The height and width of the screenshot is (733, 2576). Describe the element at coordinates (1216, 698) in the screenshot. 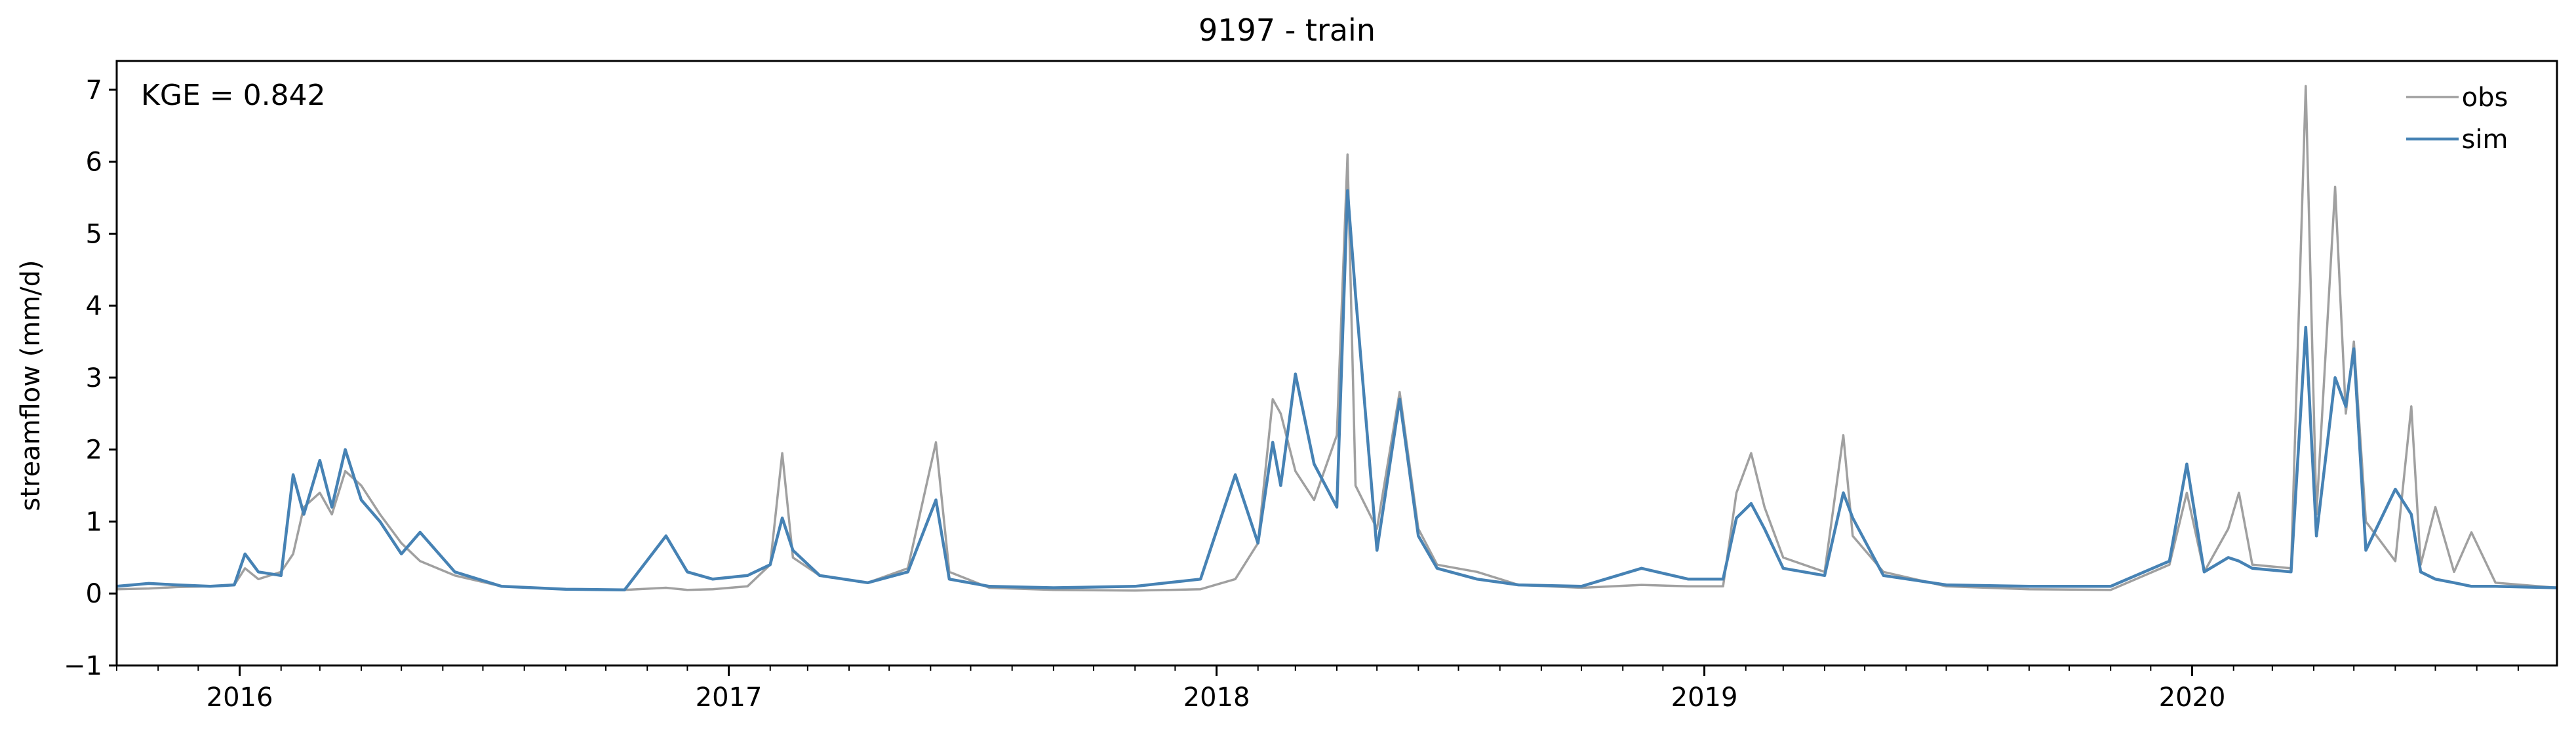

I see `x-tick-label: 2018` at that location.